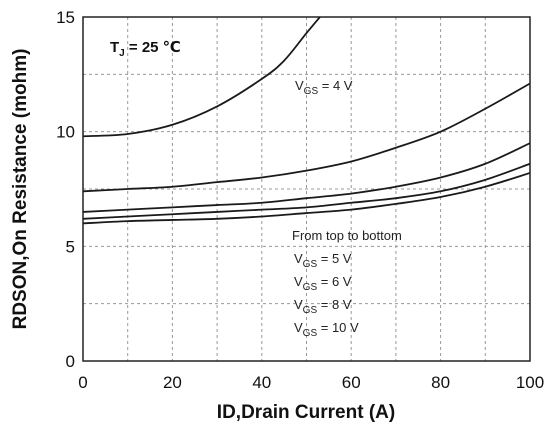 This screenshot has width=550, height=427. Describe the element at coordinates (323, 283) in the screenshot. I see `vgs-label-6v: VGS = 6 V` at that location.